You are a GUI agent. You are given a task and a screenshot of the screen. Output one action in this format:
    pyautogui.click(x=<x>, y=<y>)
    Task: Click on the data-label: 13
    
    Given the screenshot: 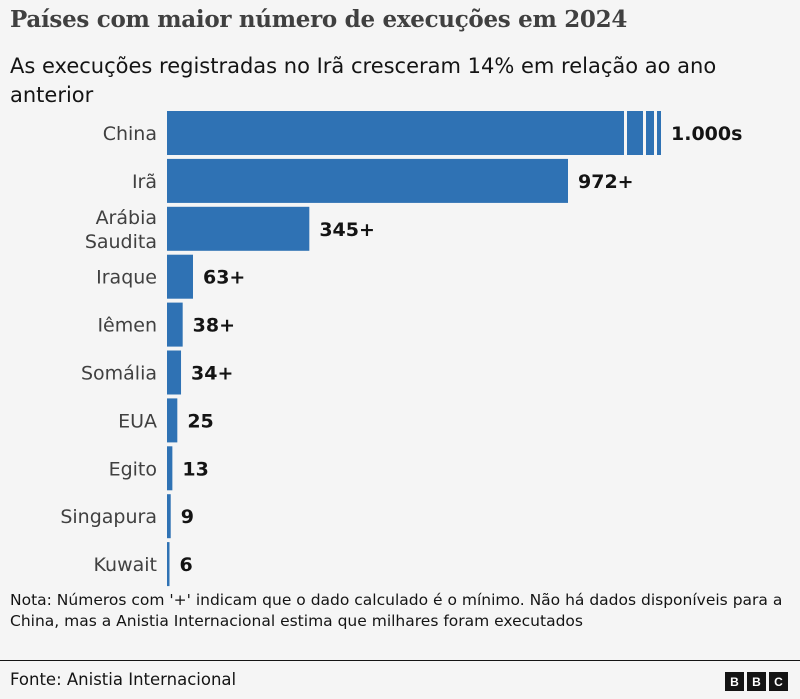 What is the action you would take?
    pyautogui.click(x=195, y=469)
    